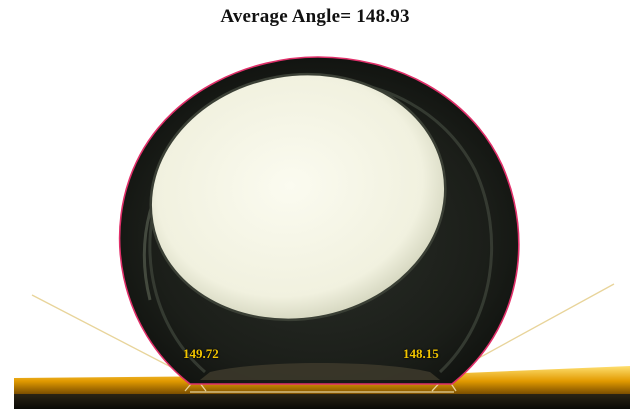 The image size is (630, 409). I want to click on page-title: Average Angle= 148.93, so click(315, 16).